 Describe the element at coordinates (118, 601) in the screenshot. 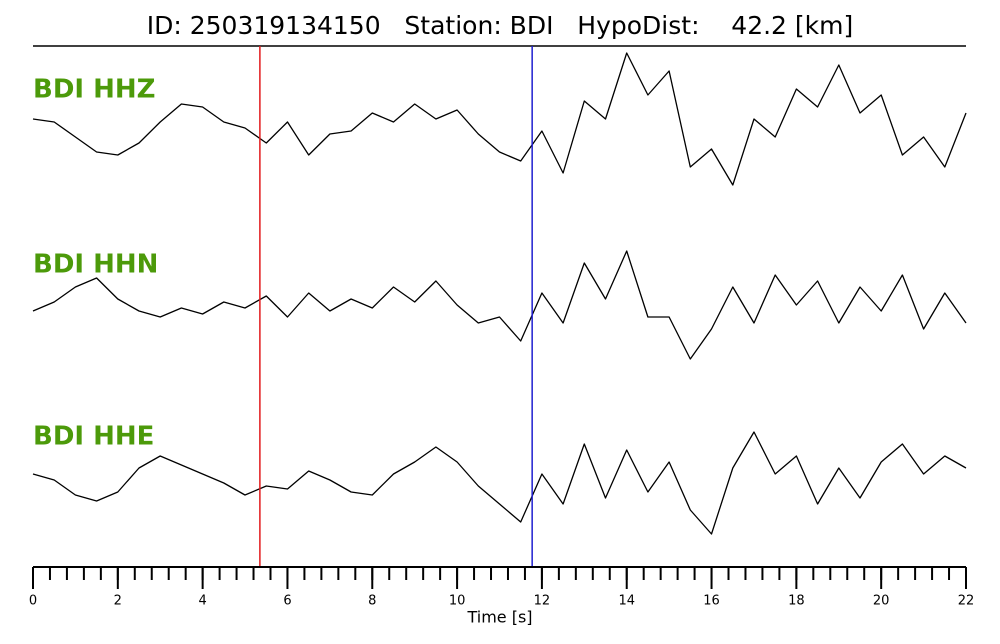

I see `x-tick-label: 2` at that location.